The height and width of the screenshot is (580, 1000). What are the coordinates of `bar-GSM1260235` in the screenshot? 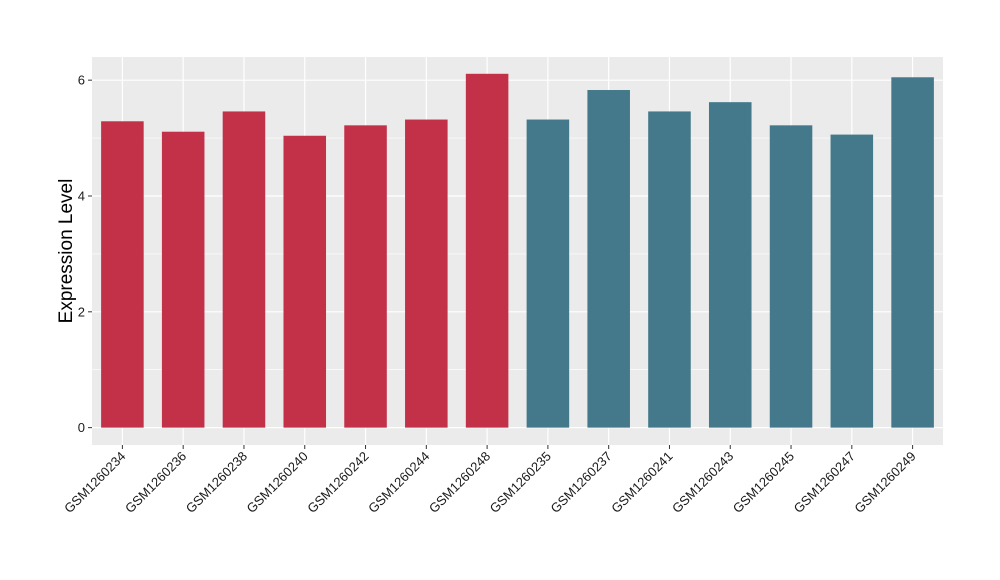 It's located at (548, 273).